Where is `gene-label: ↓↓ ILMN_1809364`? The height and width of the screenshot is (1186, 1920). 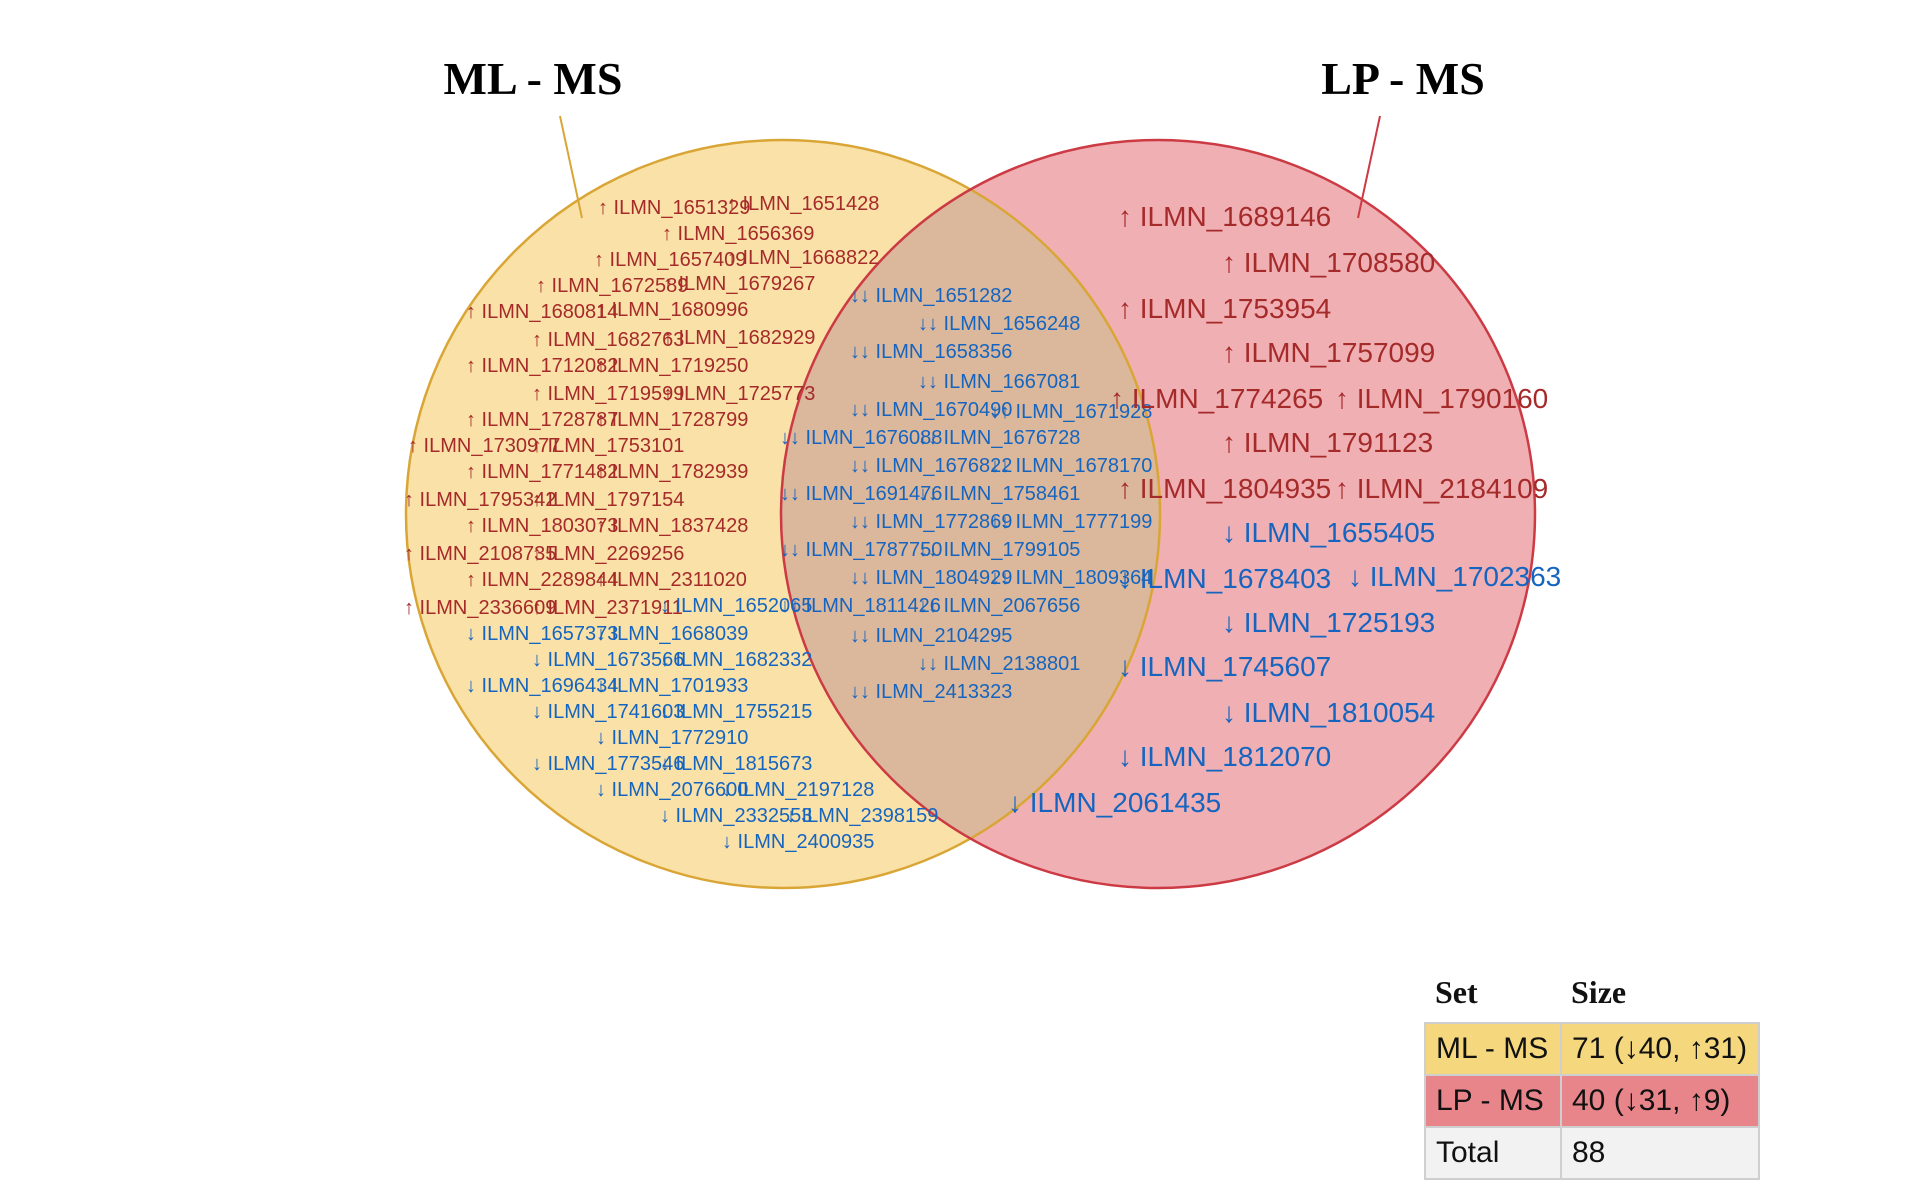
gene-label: ↓↓ ILMN_1809364 is located at coordinates (1071, 578).